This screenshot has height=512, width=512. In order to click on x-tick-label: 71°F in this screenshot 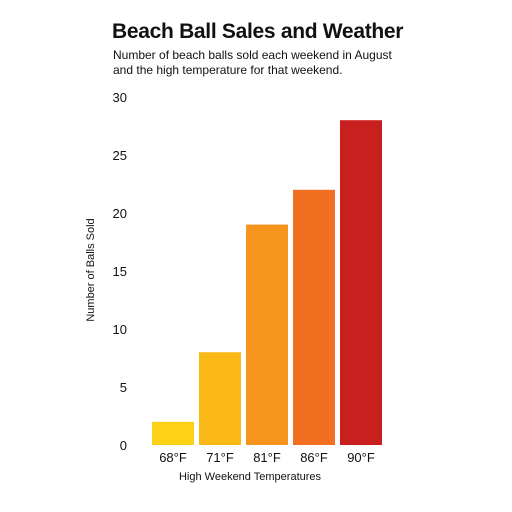, I will do `click(220, 457)`.